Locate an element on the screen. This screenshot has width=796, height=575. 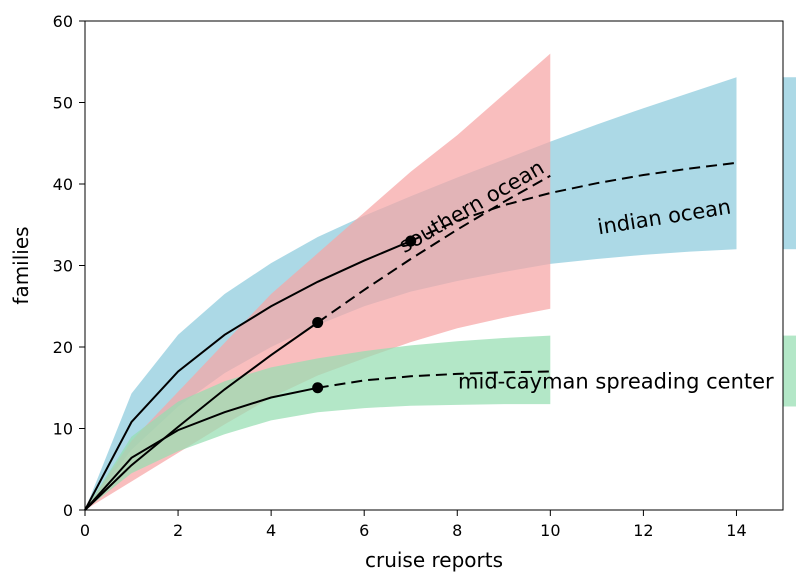
line-extrapolated-cayman is located at coordinates (434, 379).